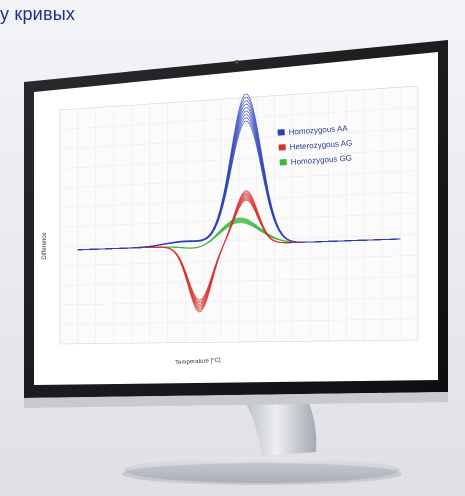 The width and height of the screenshot is (465, 496). I want to click on legend-label-aa: Homozygous AA, so click(318, 130).